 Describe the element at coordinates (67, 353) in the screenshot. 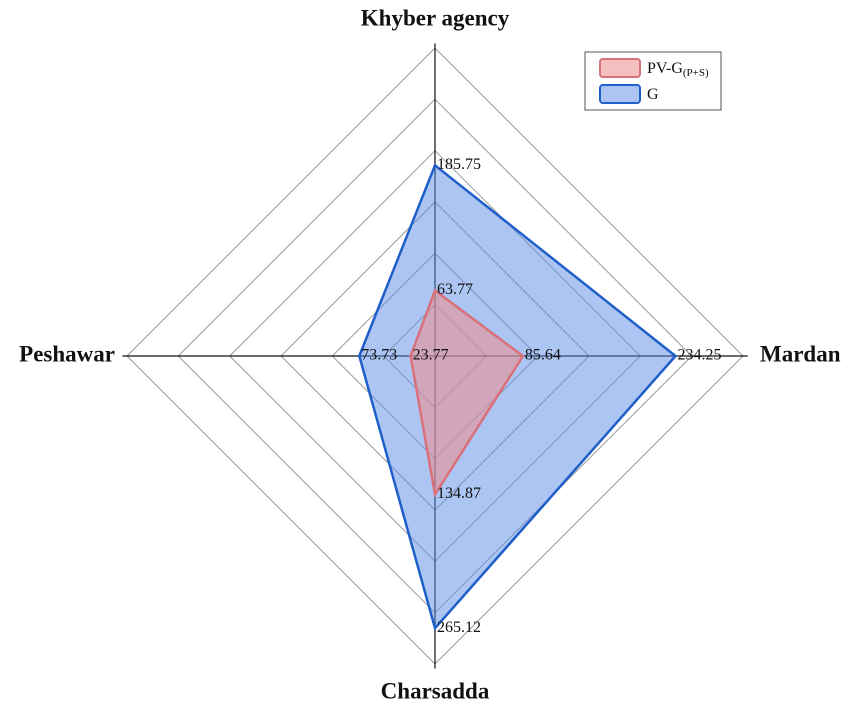

I see `category-label: Peshawar` at that location.